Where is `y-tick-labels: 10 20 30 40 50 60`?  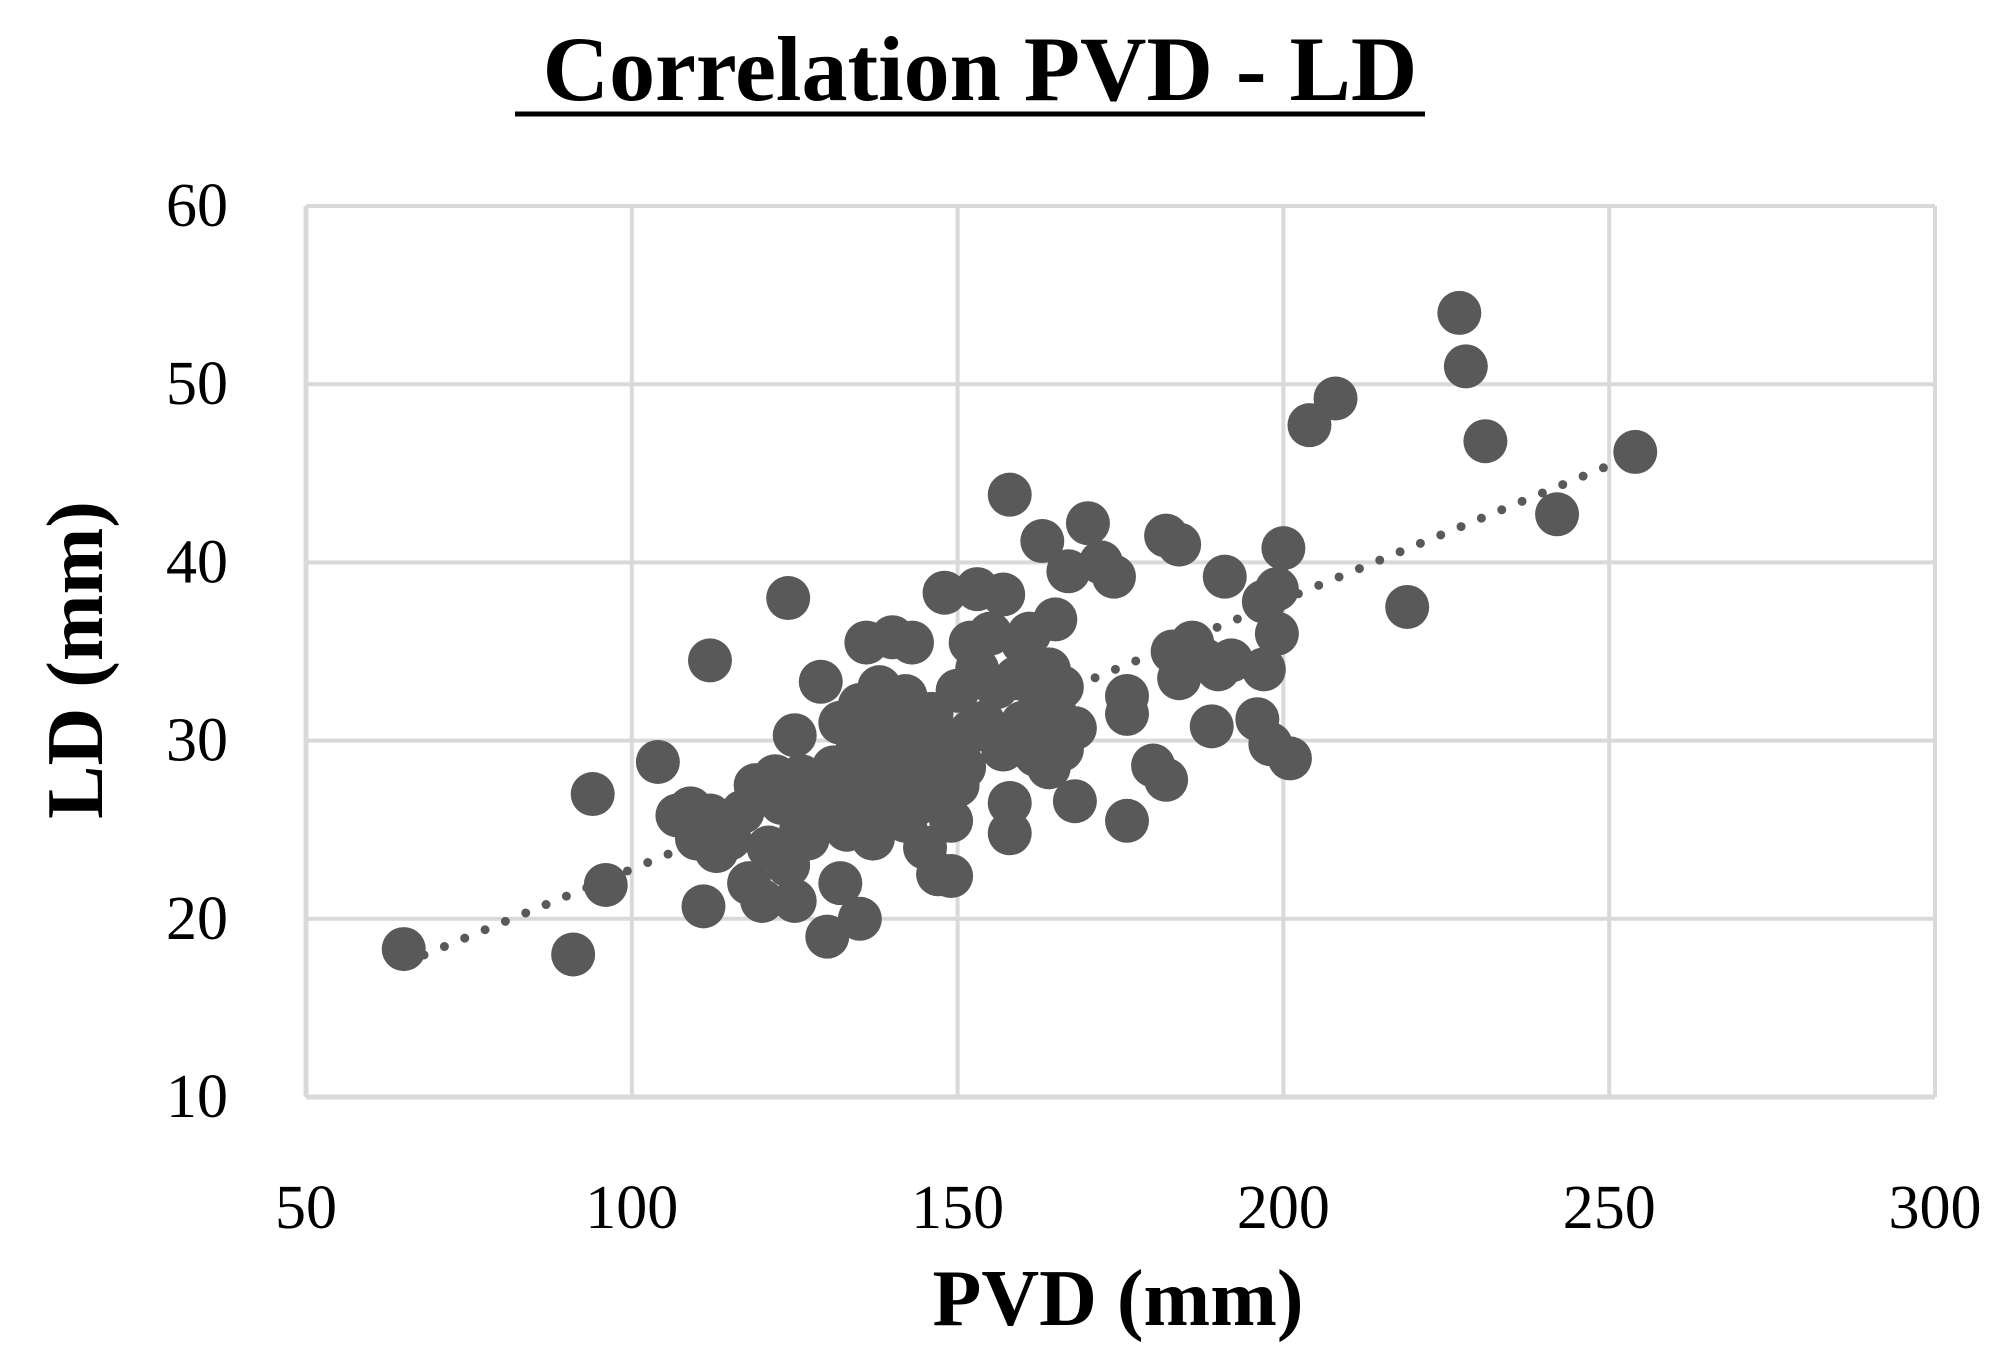
y-tick-labels: 10 20 30 40 50 60 is located at coordinates (197, 651).